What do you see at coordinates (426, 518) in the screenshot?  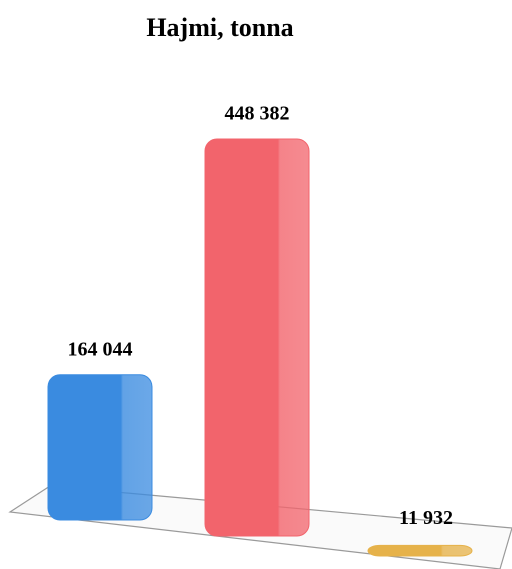 I see `value-label: 11 932` at bounding box center [426, 518].